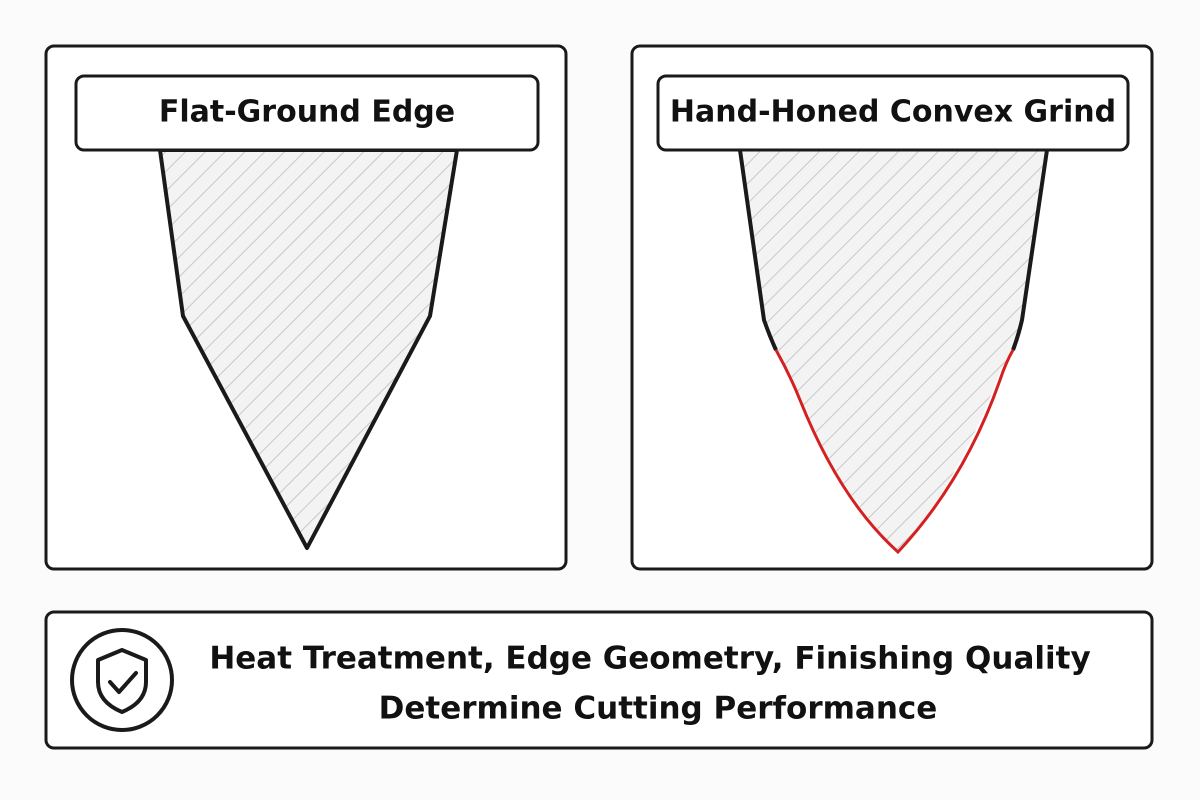  What do you see at coordinates (658, 709) in the screenshot?
I see `footer-text: Determine Cutting Performance` at bounding box center [658, 709].